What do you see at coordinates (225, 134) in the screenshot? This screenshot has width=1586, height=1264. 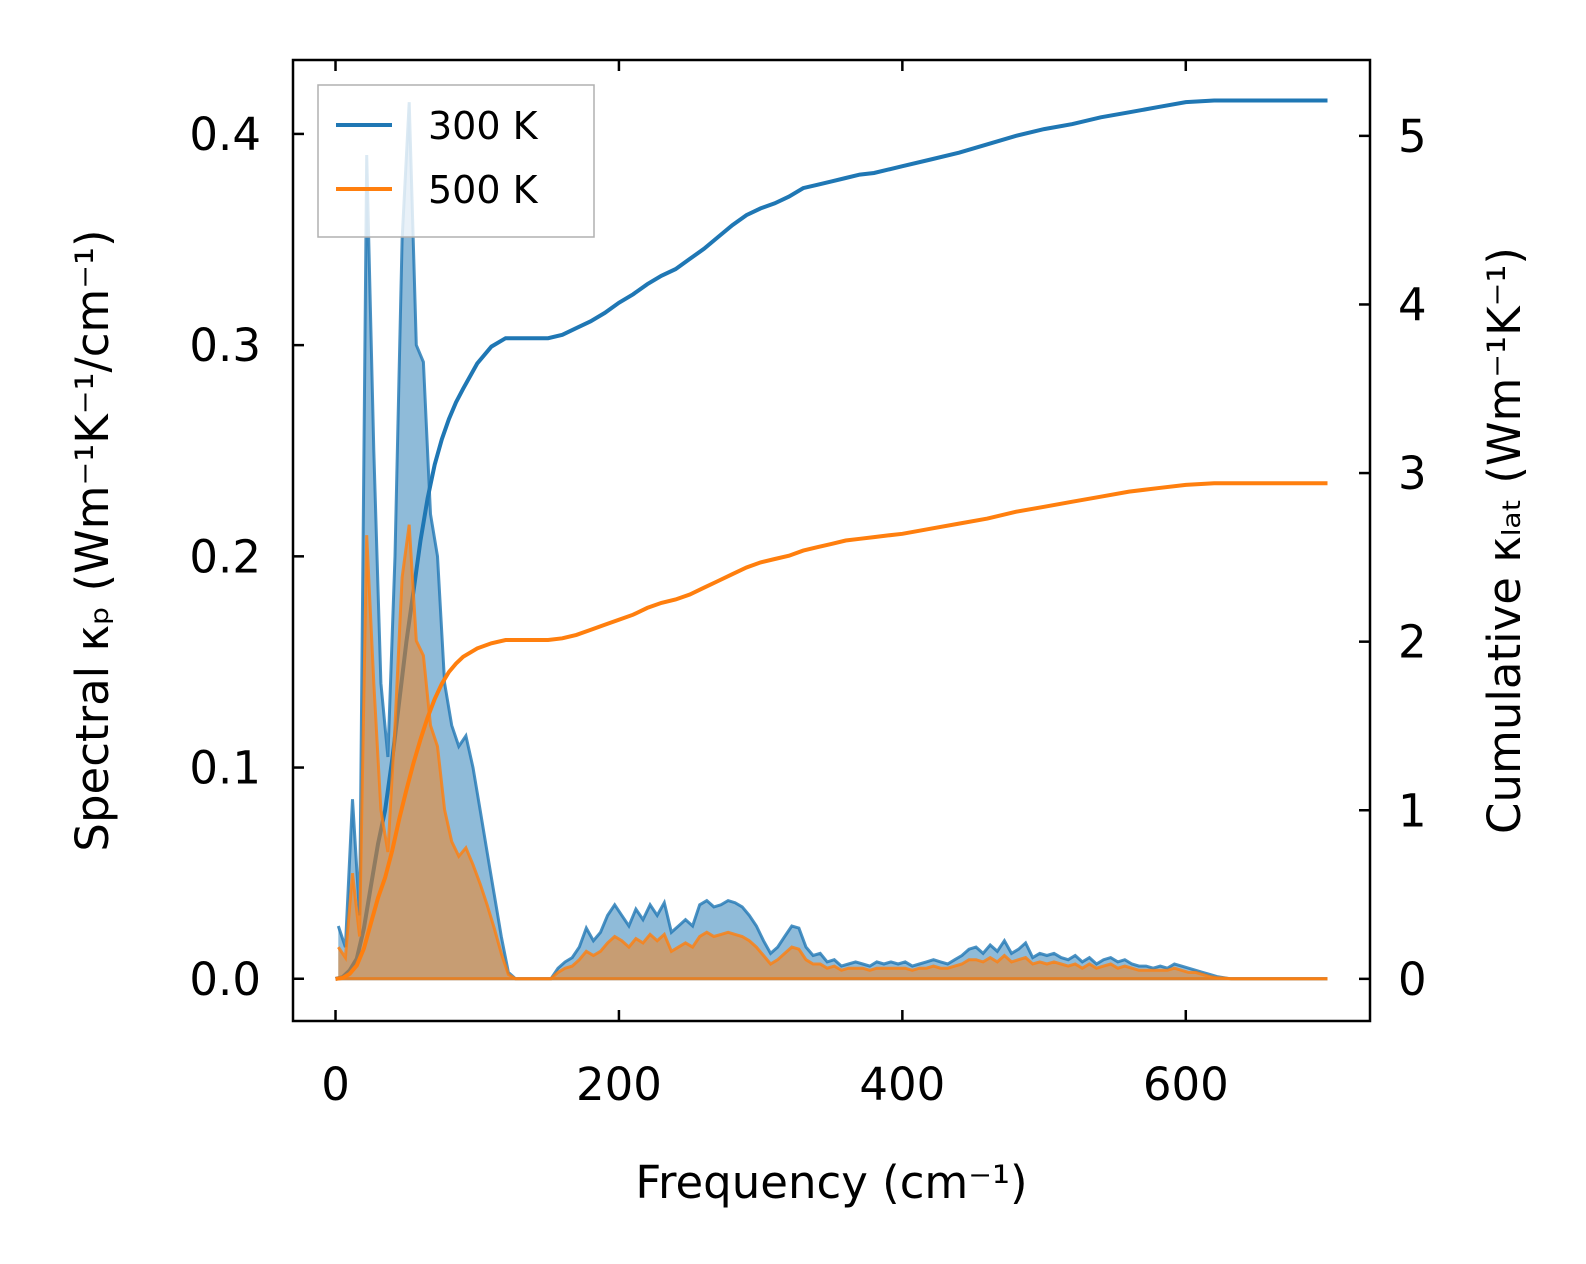 I see `y-tick-label-left: 0.4` at bounding box center [225, 134].